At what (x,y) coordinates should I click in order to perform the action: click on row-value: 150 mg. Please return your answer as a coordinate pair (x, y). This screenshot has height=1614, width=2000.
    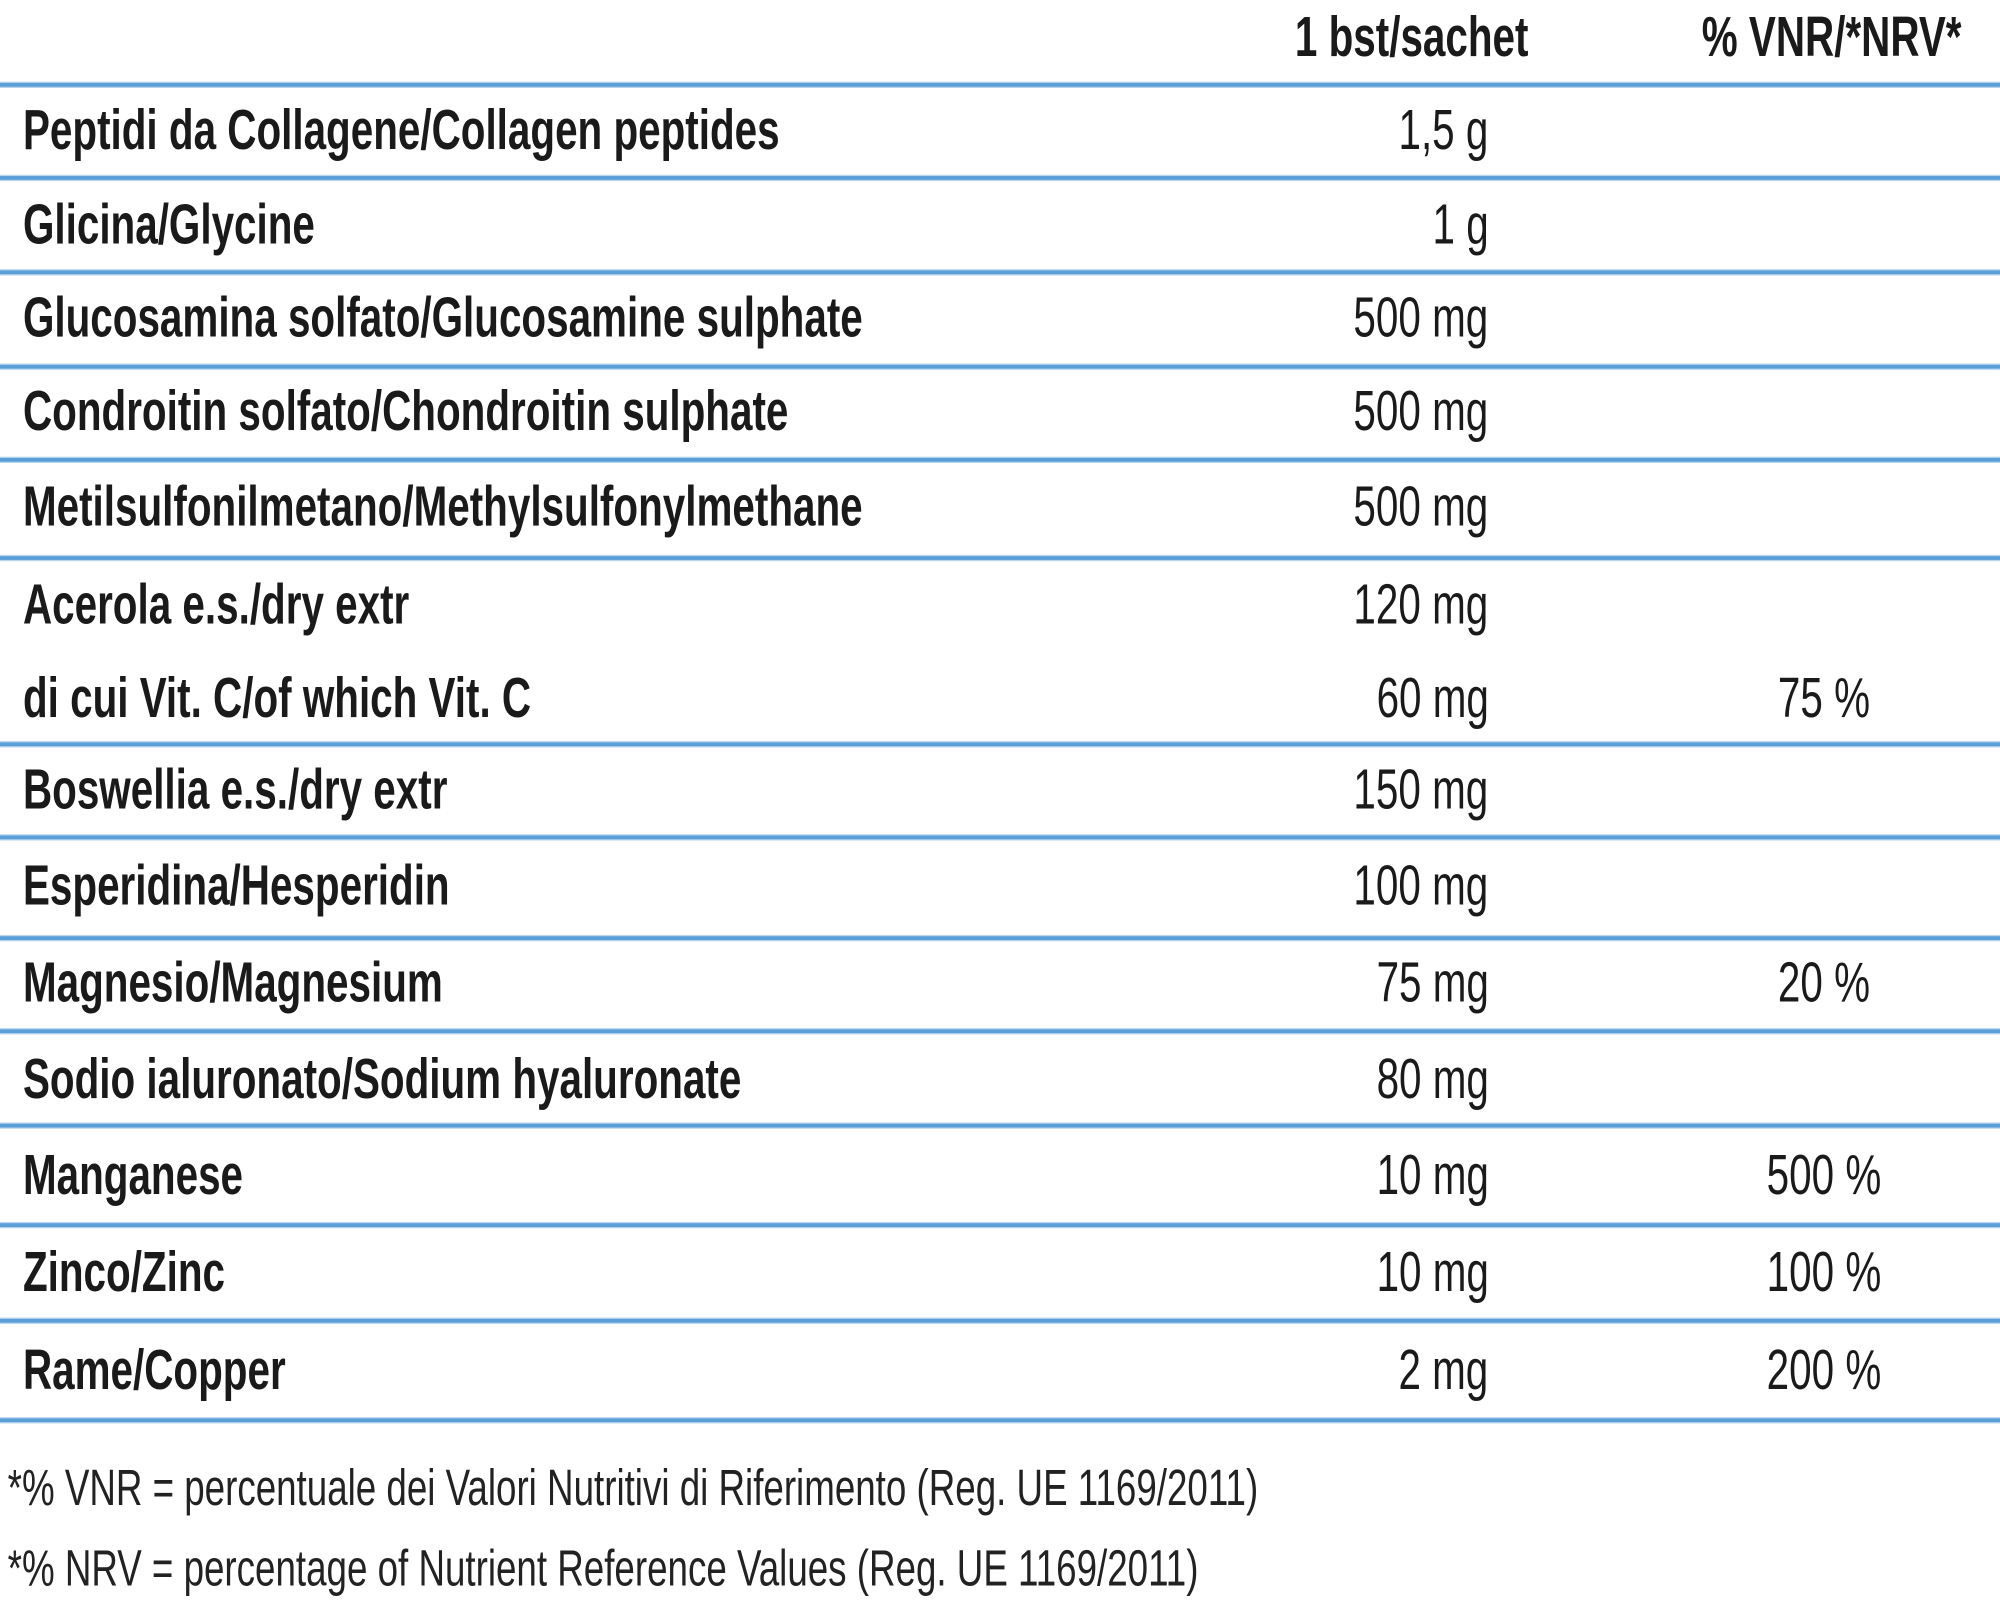
    Looking at the image, I should click on (1421, 790).